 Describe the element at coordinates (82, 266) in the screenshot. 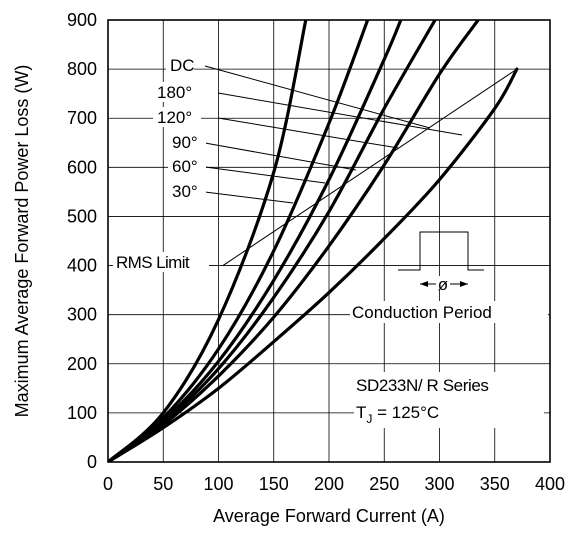

I see `y-tick-label: 400` at that location.